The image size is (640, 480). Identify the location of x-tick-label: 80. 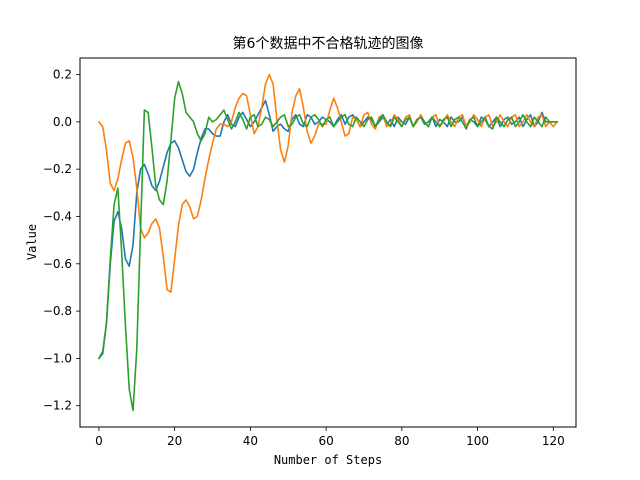
(401, 441).